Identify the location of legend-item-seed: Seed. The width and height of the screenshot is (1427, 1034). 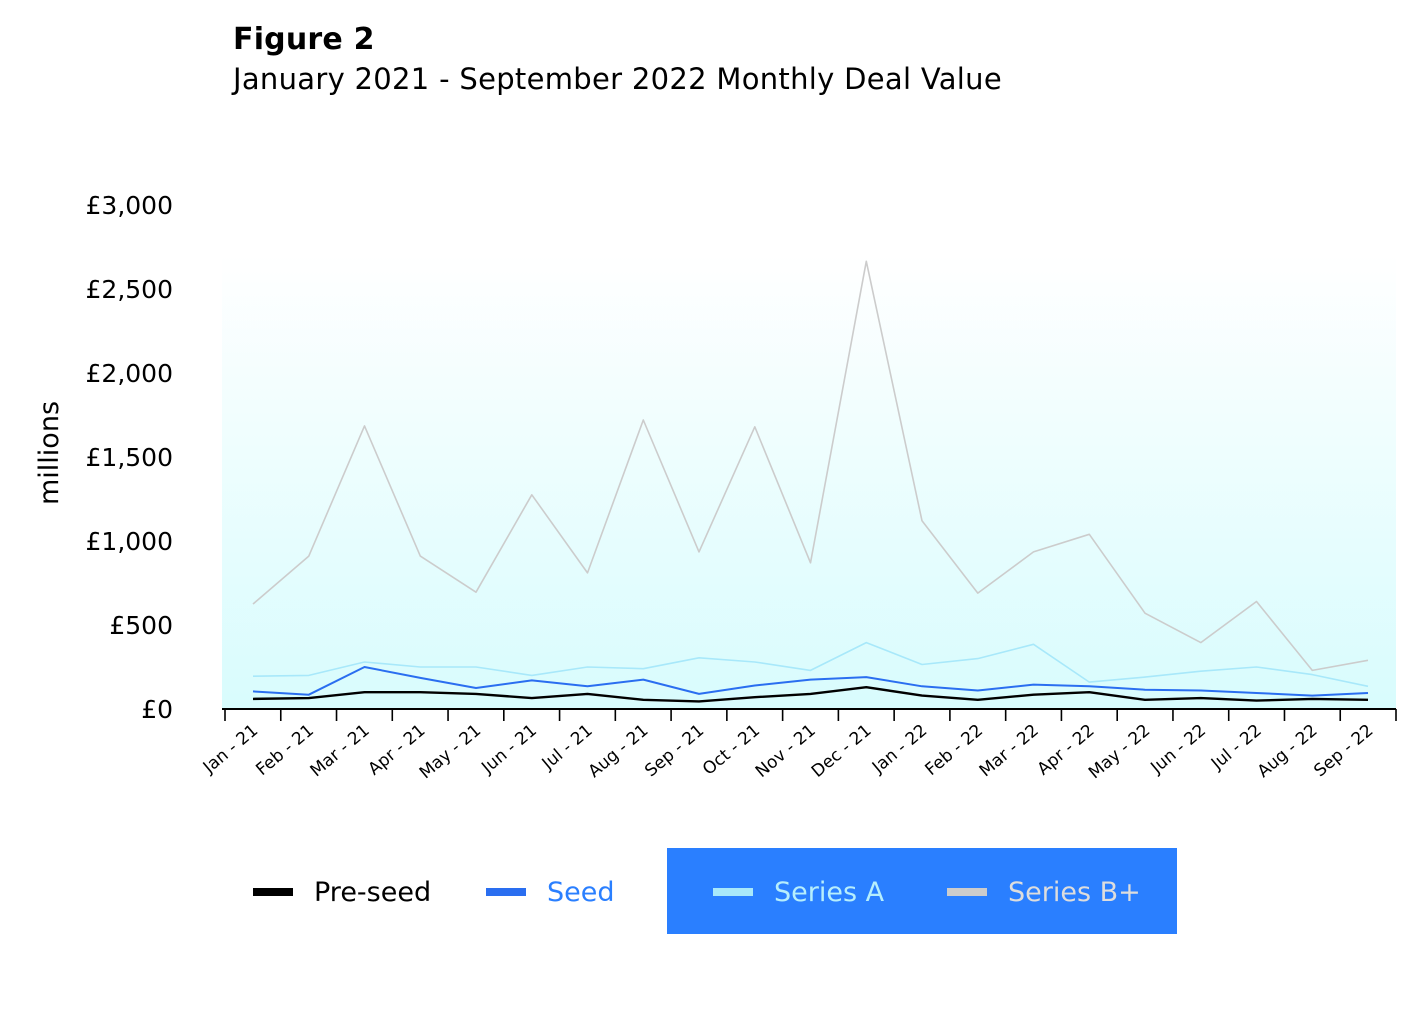
(550, 892).